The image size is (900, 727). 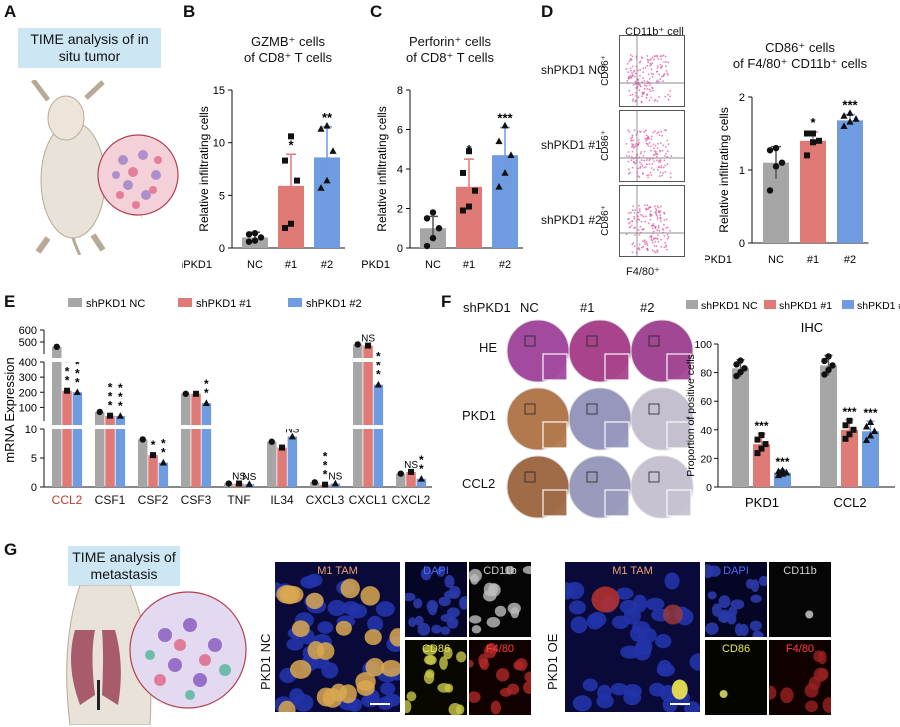 What do you see at coordinates (547, 11) in the screenshot?
I see `panel-label-d: D` at bounding box center [547, 11].